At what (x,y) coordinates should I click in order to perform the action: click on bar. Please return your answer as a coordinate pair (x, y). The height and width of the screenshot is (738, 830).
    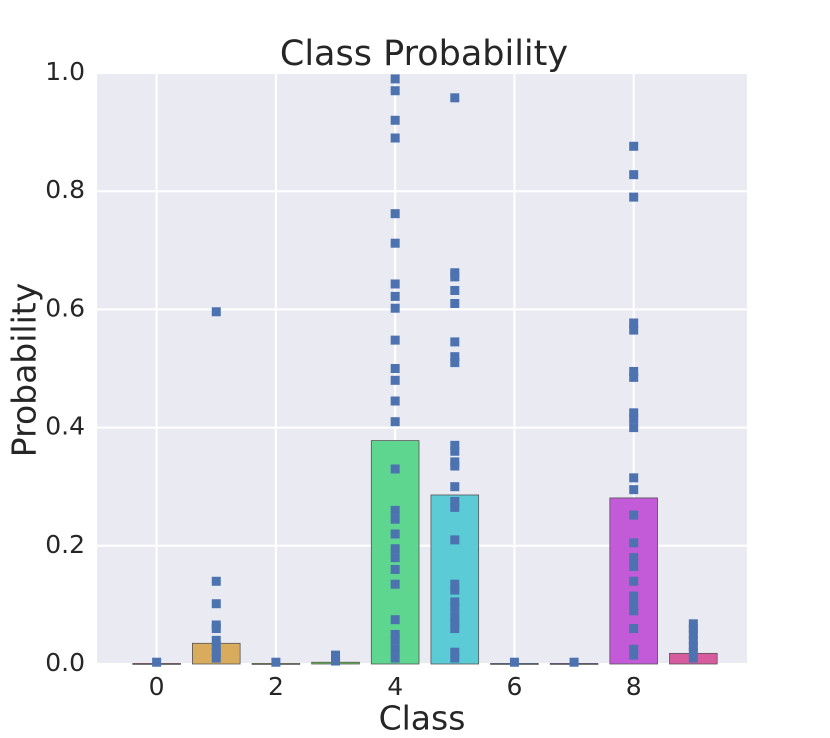
    Looking at the image, I should click on (455, 579).